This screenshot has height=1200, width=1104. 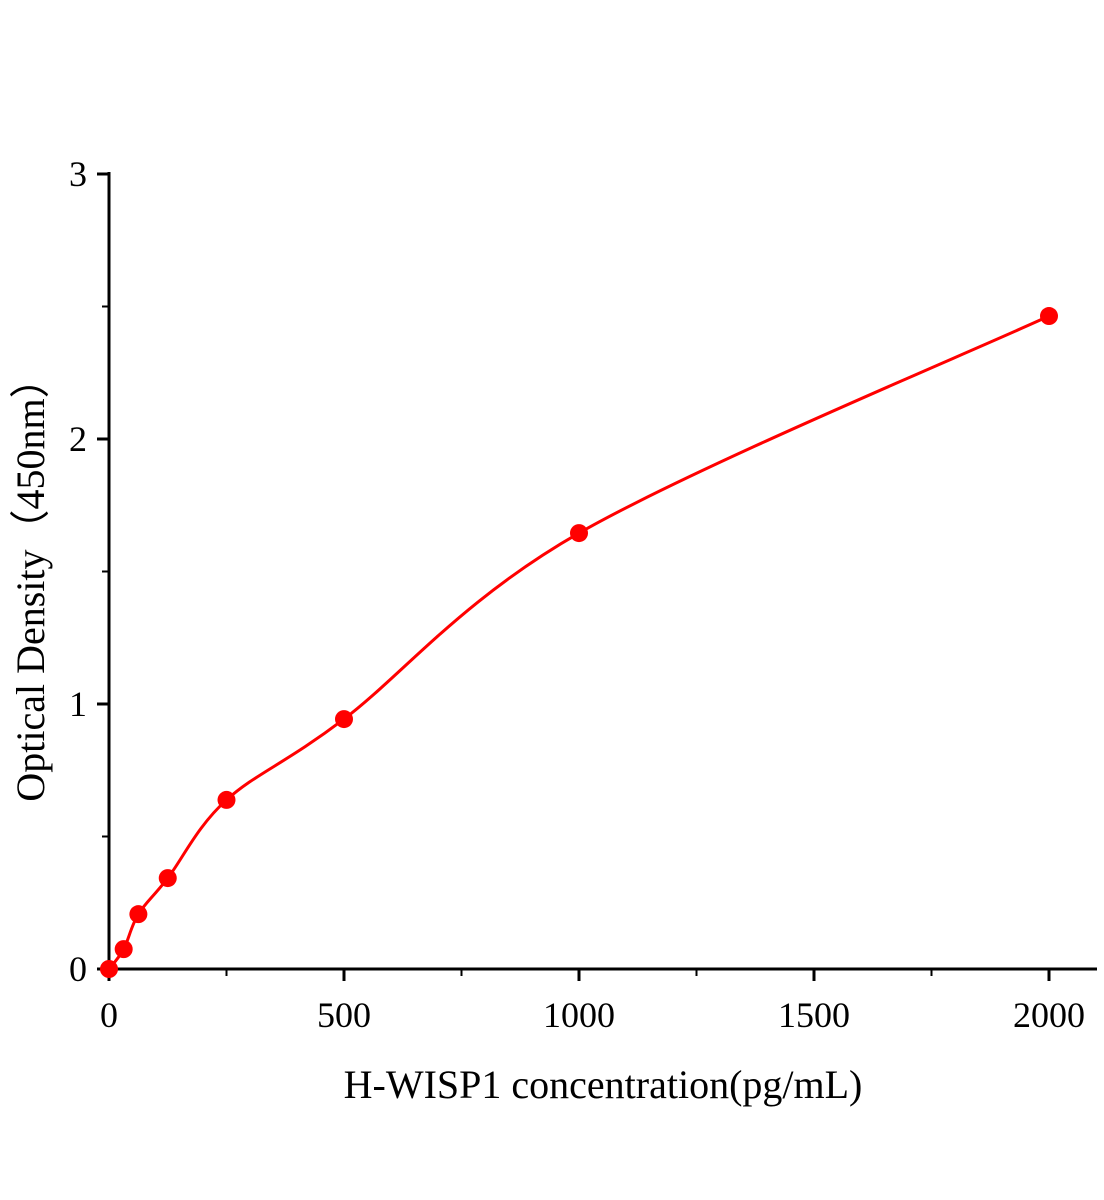 I want to click on x-tick-label: 500, so click(x=344, y=1015).